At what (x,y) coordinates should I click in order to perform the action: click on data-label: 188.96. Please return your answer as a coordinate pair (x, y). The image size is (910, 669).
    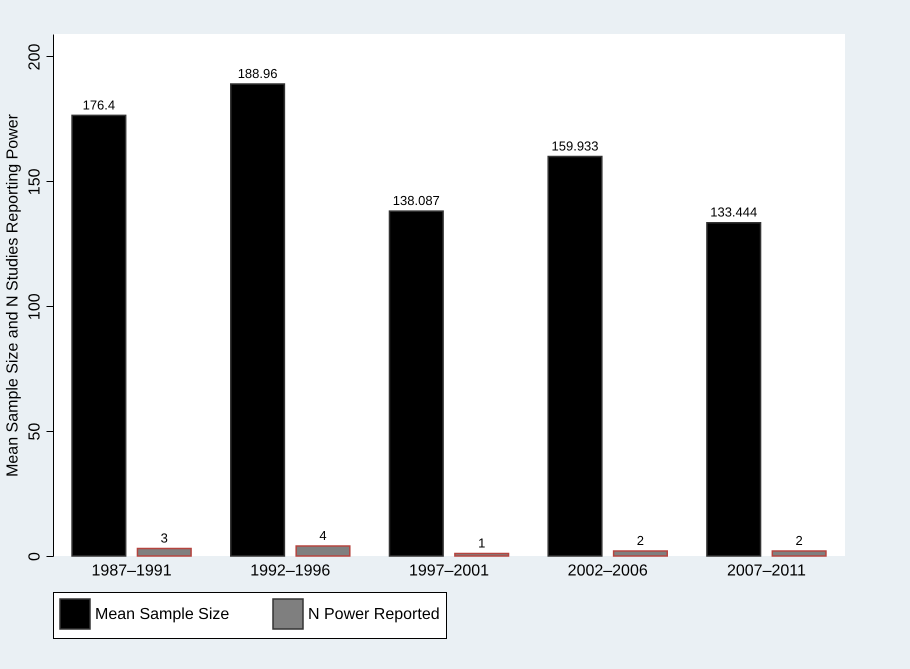
    Looking at the image, I should click on (258, 74).